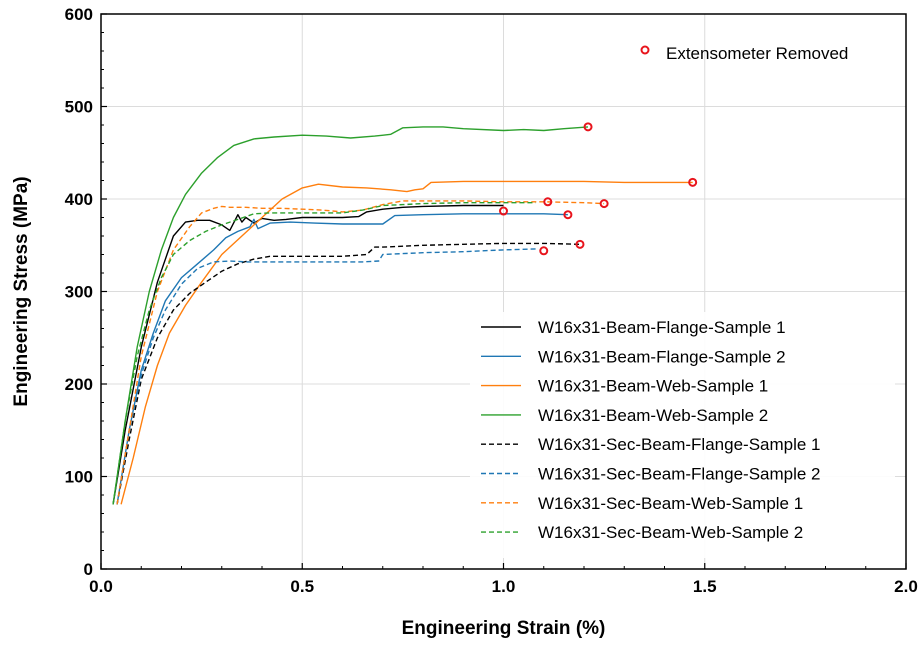 The width and height of the screenshot is (923, 646). Describe the element at coordinates (79, 477) in the screenshot. I see `y-tick-label: 100` at that location.